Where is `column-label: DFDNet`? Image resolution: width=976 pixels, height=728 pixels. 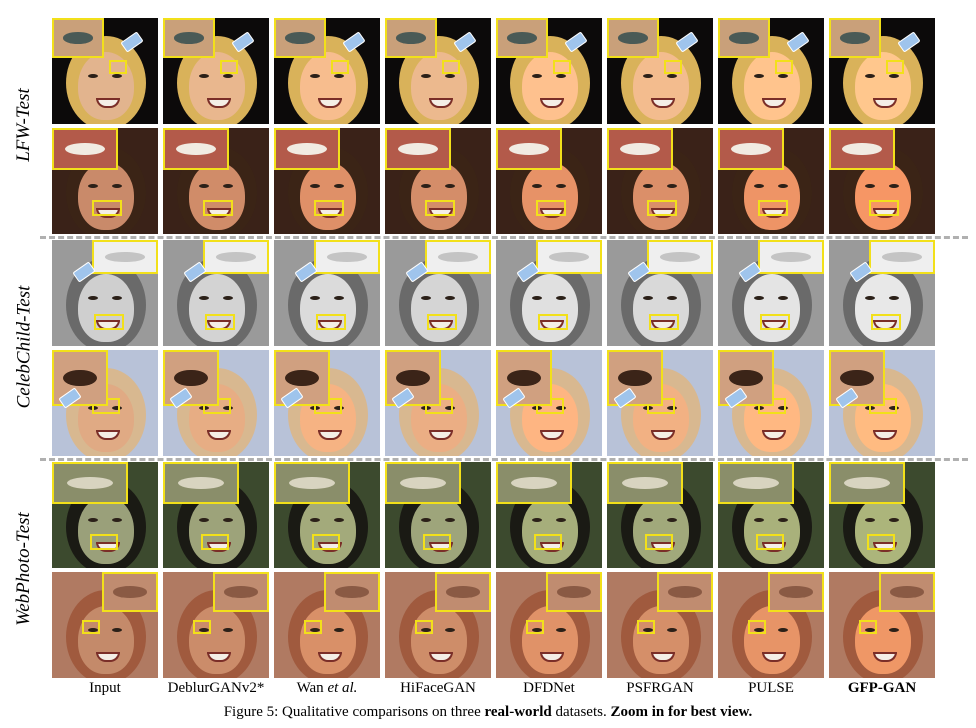
column-label: DFDNet is located at coordinates (549, 688).